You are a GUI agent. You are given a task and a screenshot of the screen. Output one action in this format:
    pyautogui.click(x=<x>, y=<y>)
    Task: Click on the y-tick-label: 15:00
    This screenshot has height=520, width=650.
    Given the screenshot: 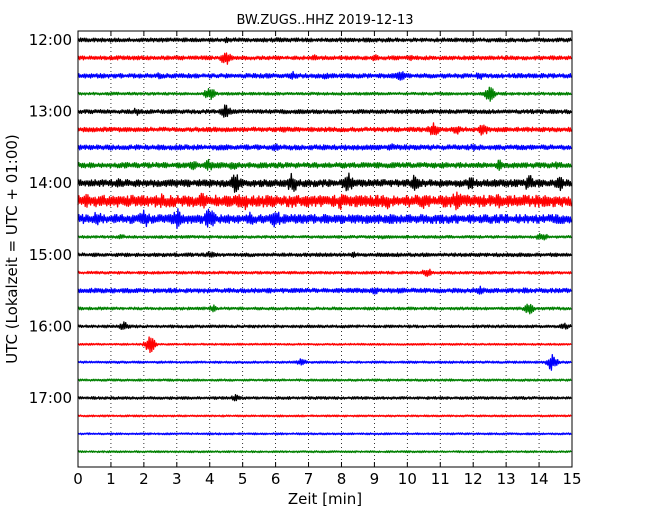 What is the action you would take?
    pyautogui.click(x=50, y=255)
    